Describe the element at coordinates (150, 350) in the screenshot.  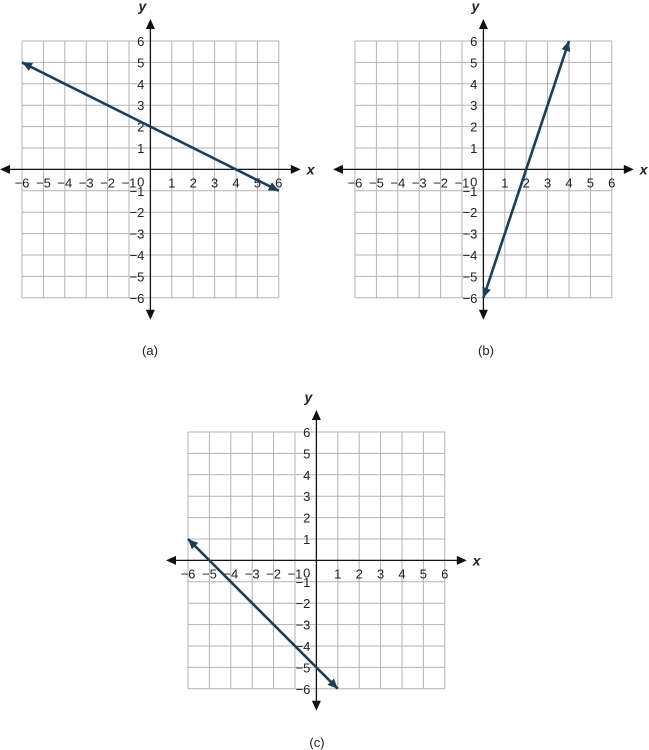
I see `panel-label: (a)` at that location.